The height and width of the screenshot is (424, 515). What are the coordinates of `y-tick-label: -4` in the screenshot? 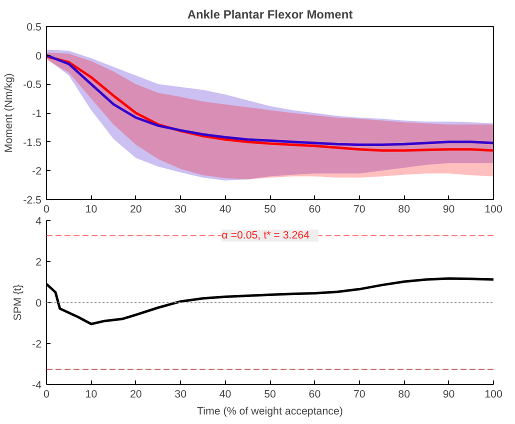 It's located at (37, 386).